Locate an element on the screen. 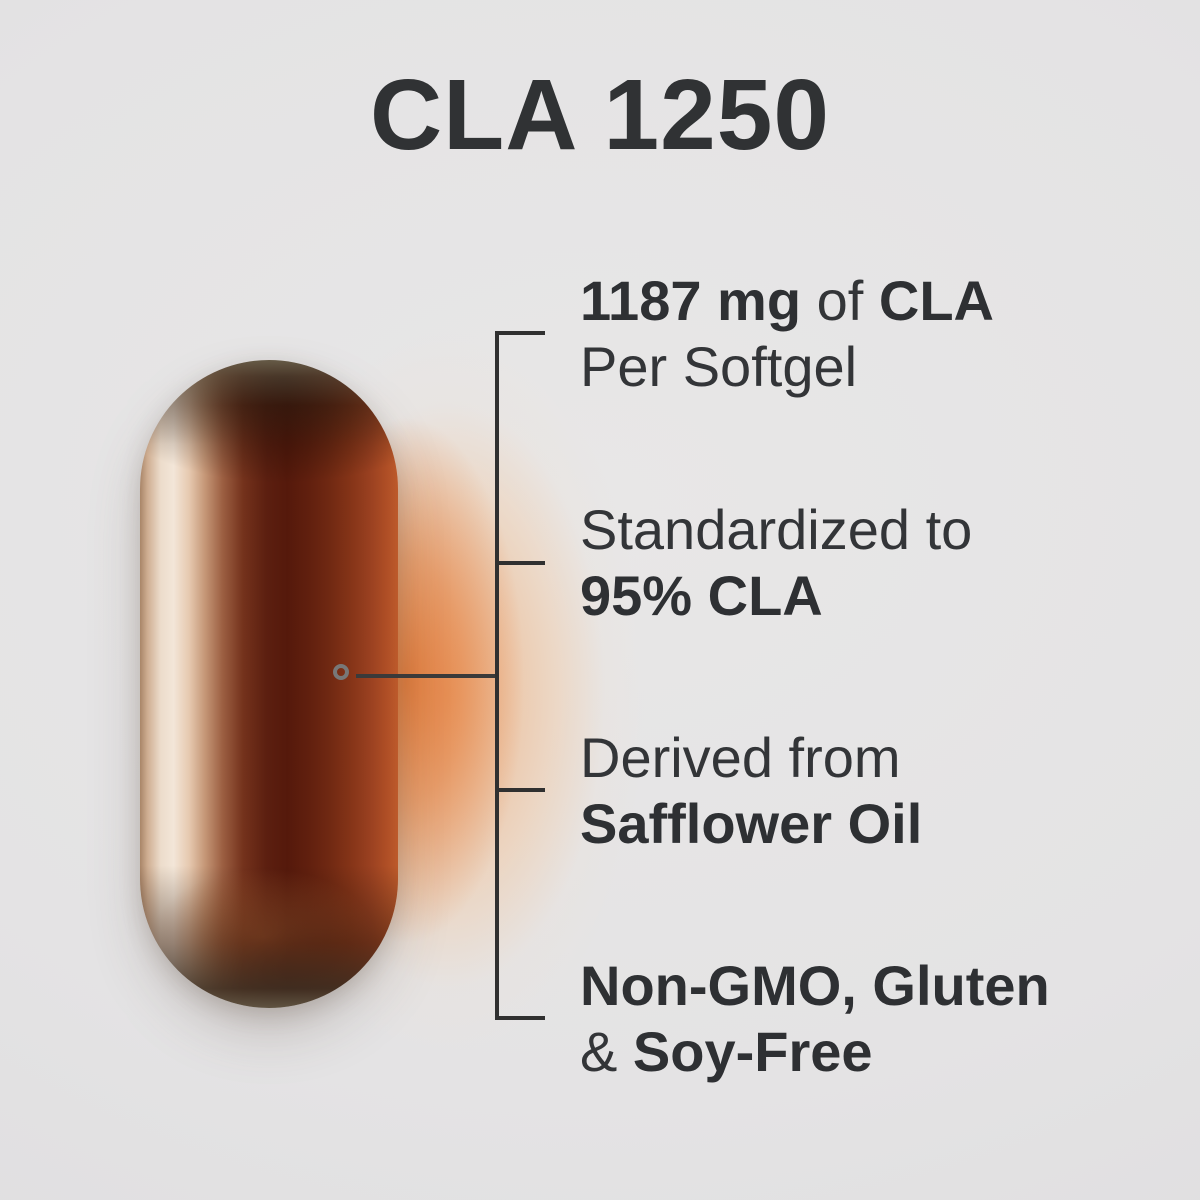  callout-dosage-connector-word: of is located at coordinates (840, 300).